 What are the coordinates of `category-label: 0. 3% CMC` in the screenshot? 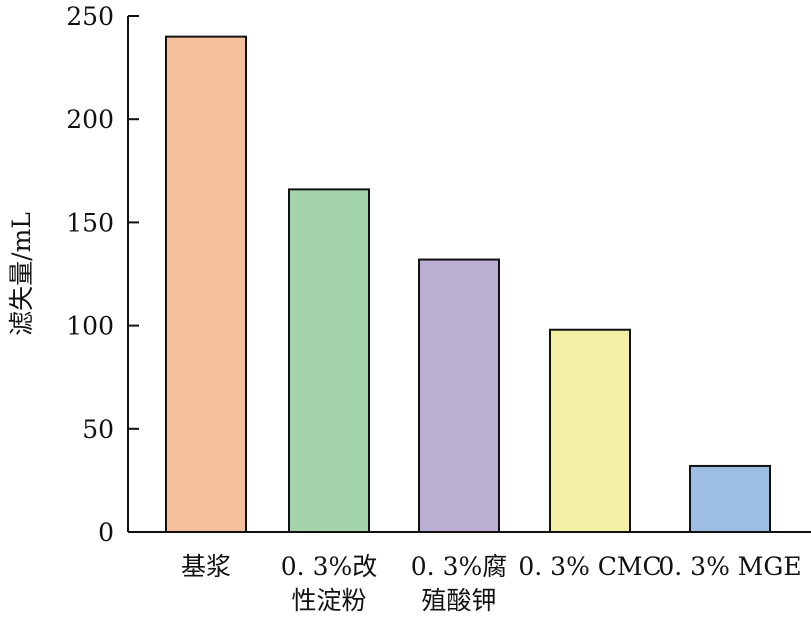 It's located at (589, 566).